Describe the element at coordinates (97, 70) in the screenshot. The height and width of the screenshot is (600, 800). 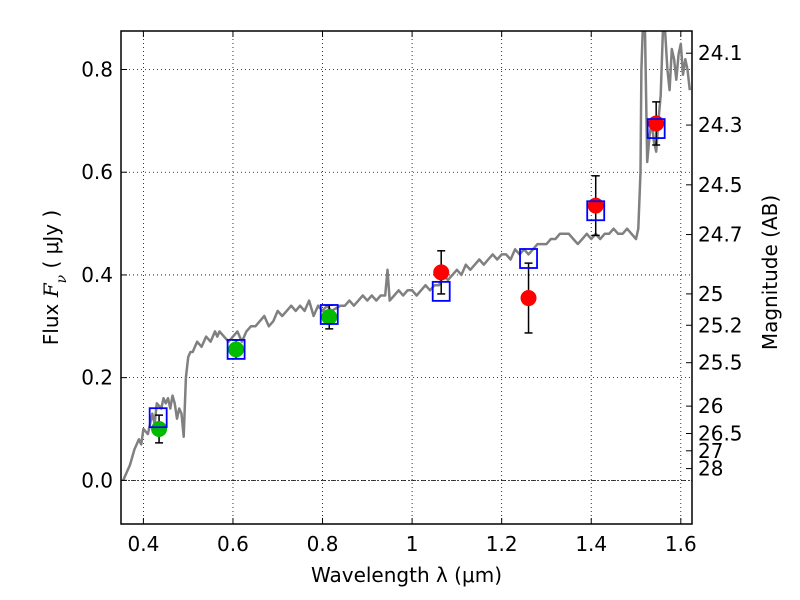
I see `y-tick-label: 0.8` at that location.